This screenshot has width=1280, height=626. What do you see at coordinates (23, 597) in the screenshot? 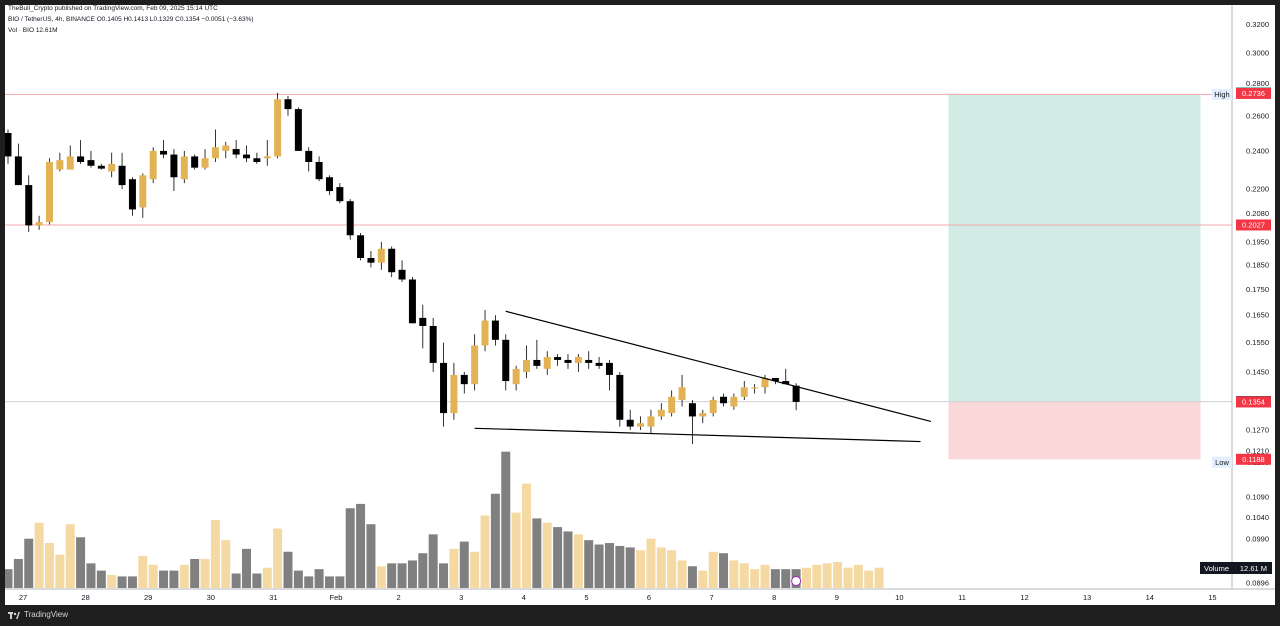
I see `x-tick-label: 27` at bounding box center [23, 597].